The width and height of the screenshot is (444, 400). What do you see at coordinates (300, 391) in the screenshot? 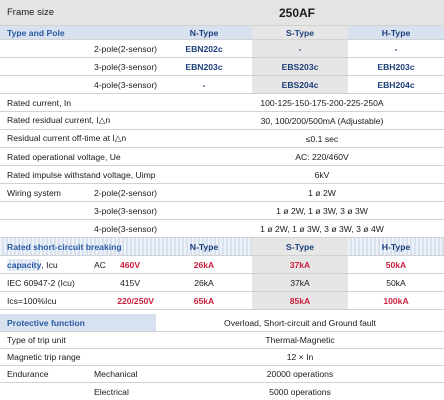
I see `electrical-value: 5000 operations` at bounding box center [300, 391].